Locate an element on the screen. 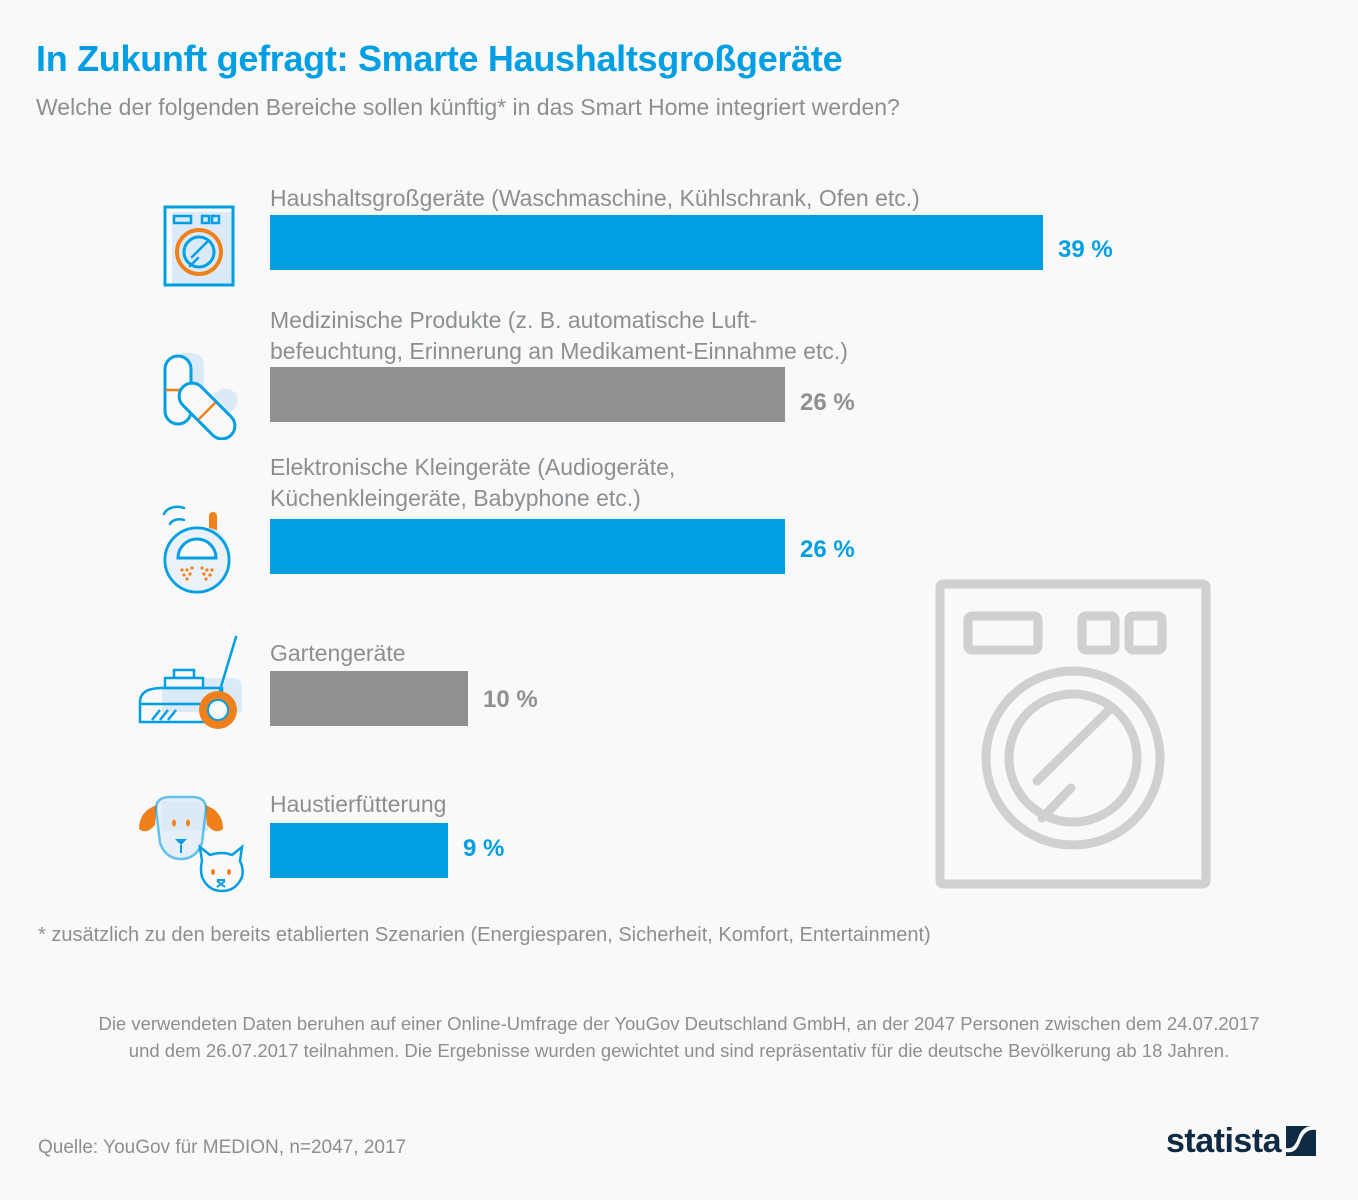 This screenshot has height=1200, width=1358. statista-logo: statista is located at coordinates (1241, 1140).